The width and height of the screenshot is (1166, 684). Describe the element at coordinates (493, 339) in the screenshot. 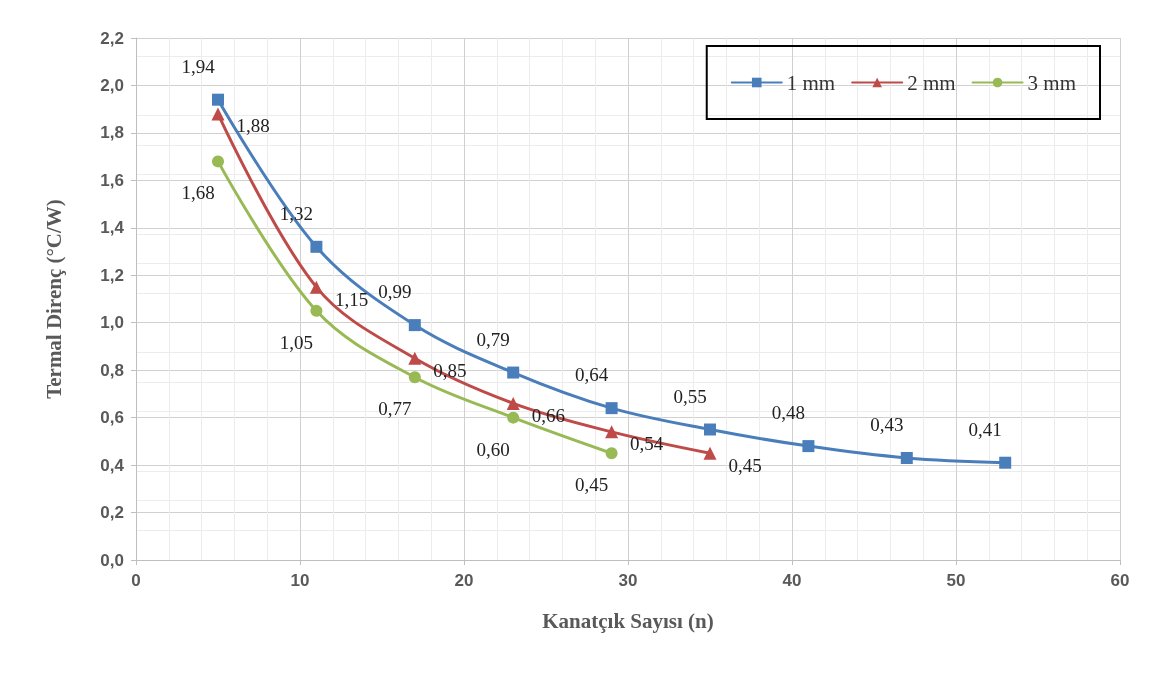

I see `data-label: 0,79` at that location.